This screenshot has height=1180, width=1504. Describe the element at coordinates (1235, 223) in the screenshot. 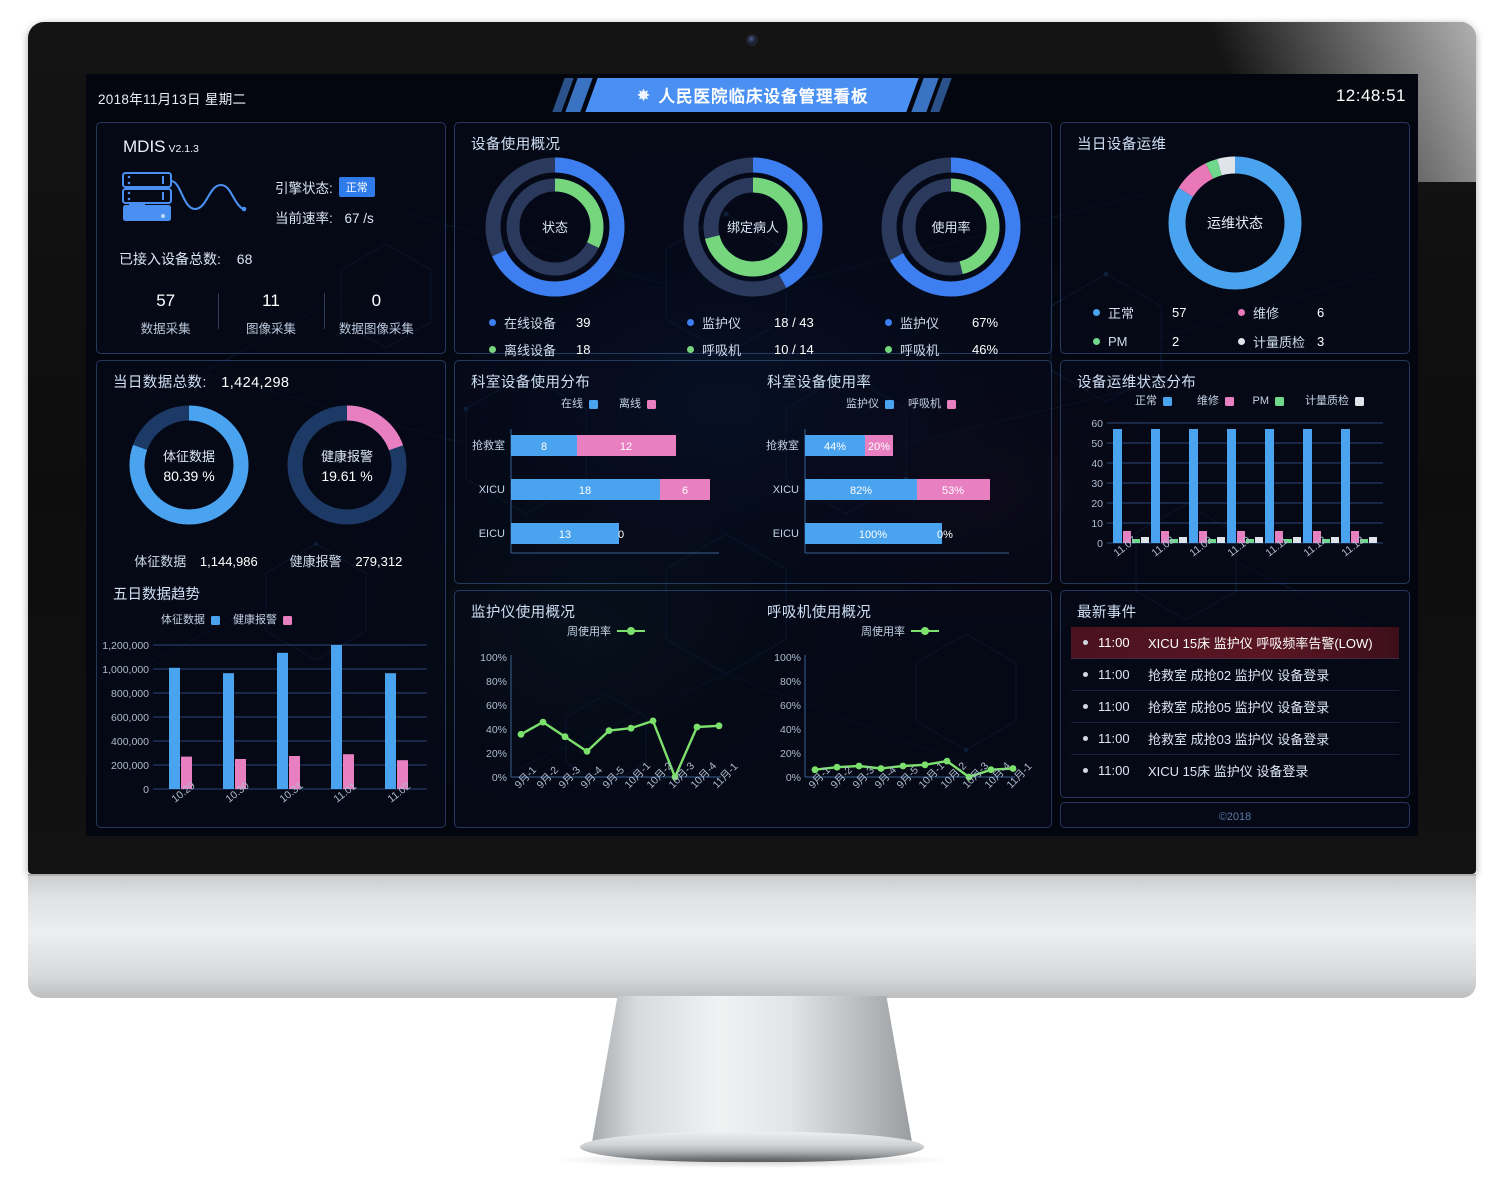

I see `maintenance-donut: 运维状态` at that location.